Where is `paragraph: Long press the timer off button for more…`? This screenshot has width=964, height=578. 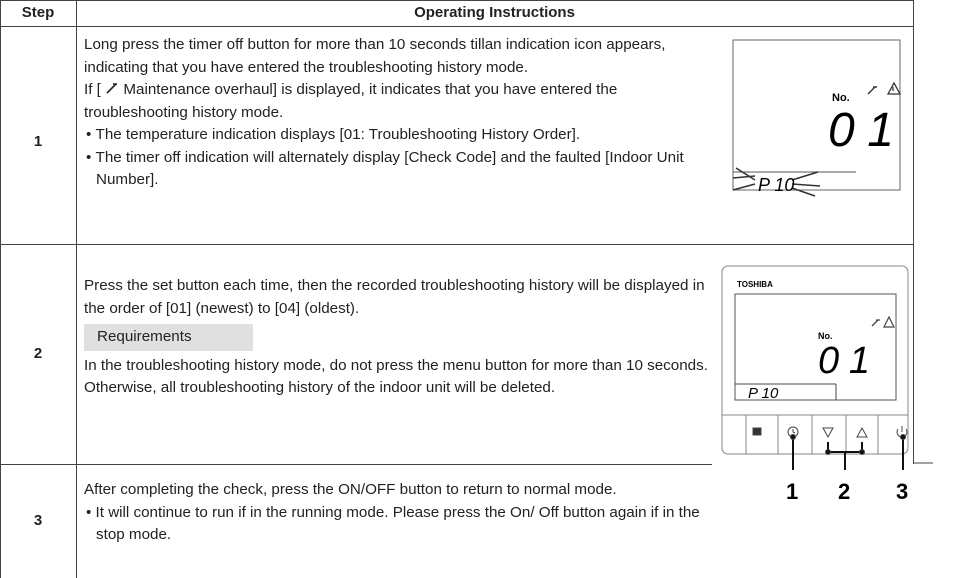
paragraph: Long press the timer off button for more… is located at coordinates (375, 56).